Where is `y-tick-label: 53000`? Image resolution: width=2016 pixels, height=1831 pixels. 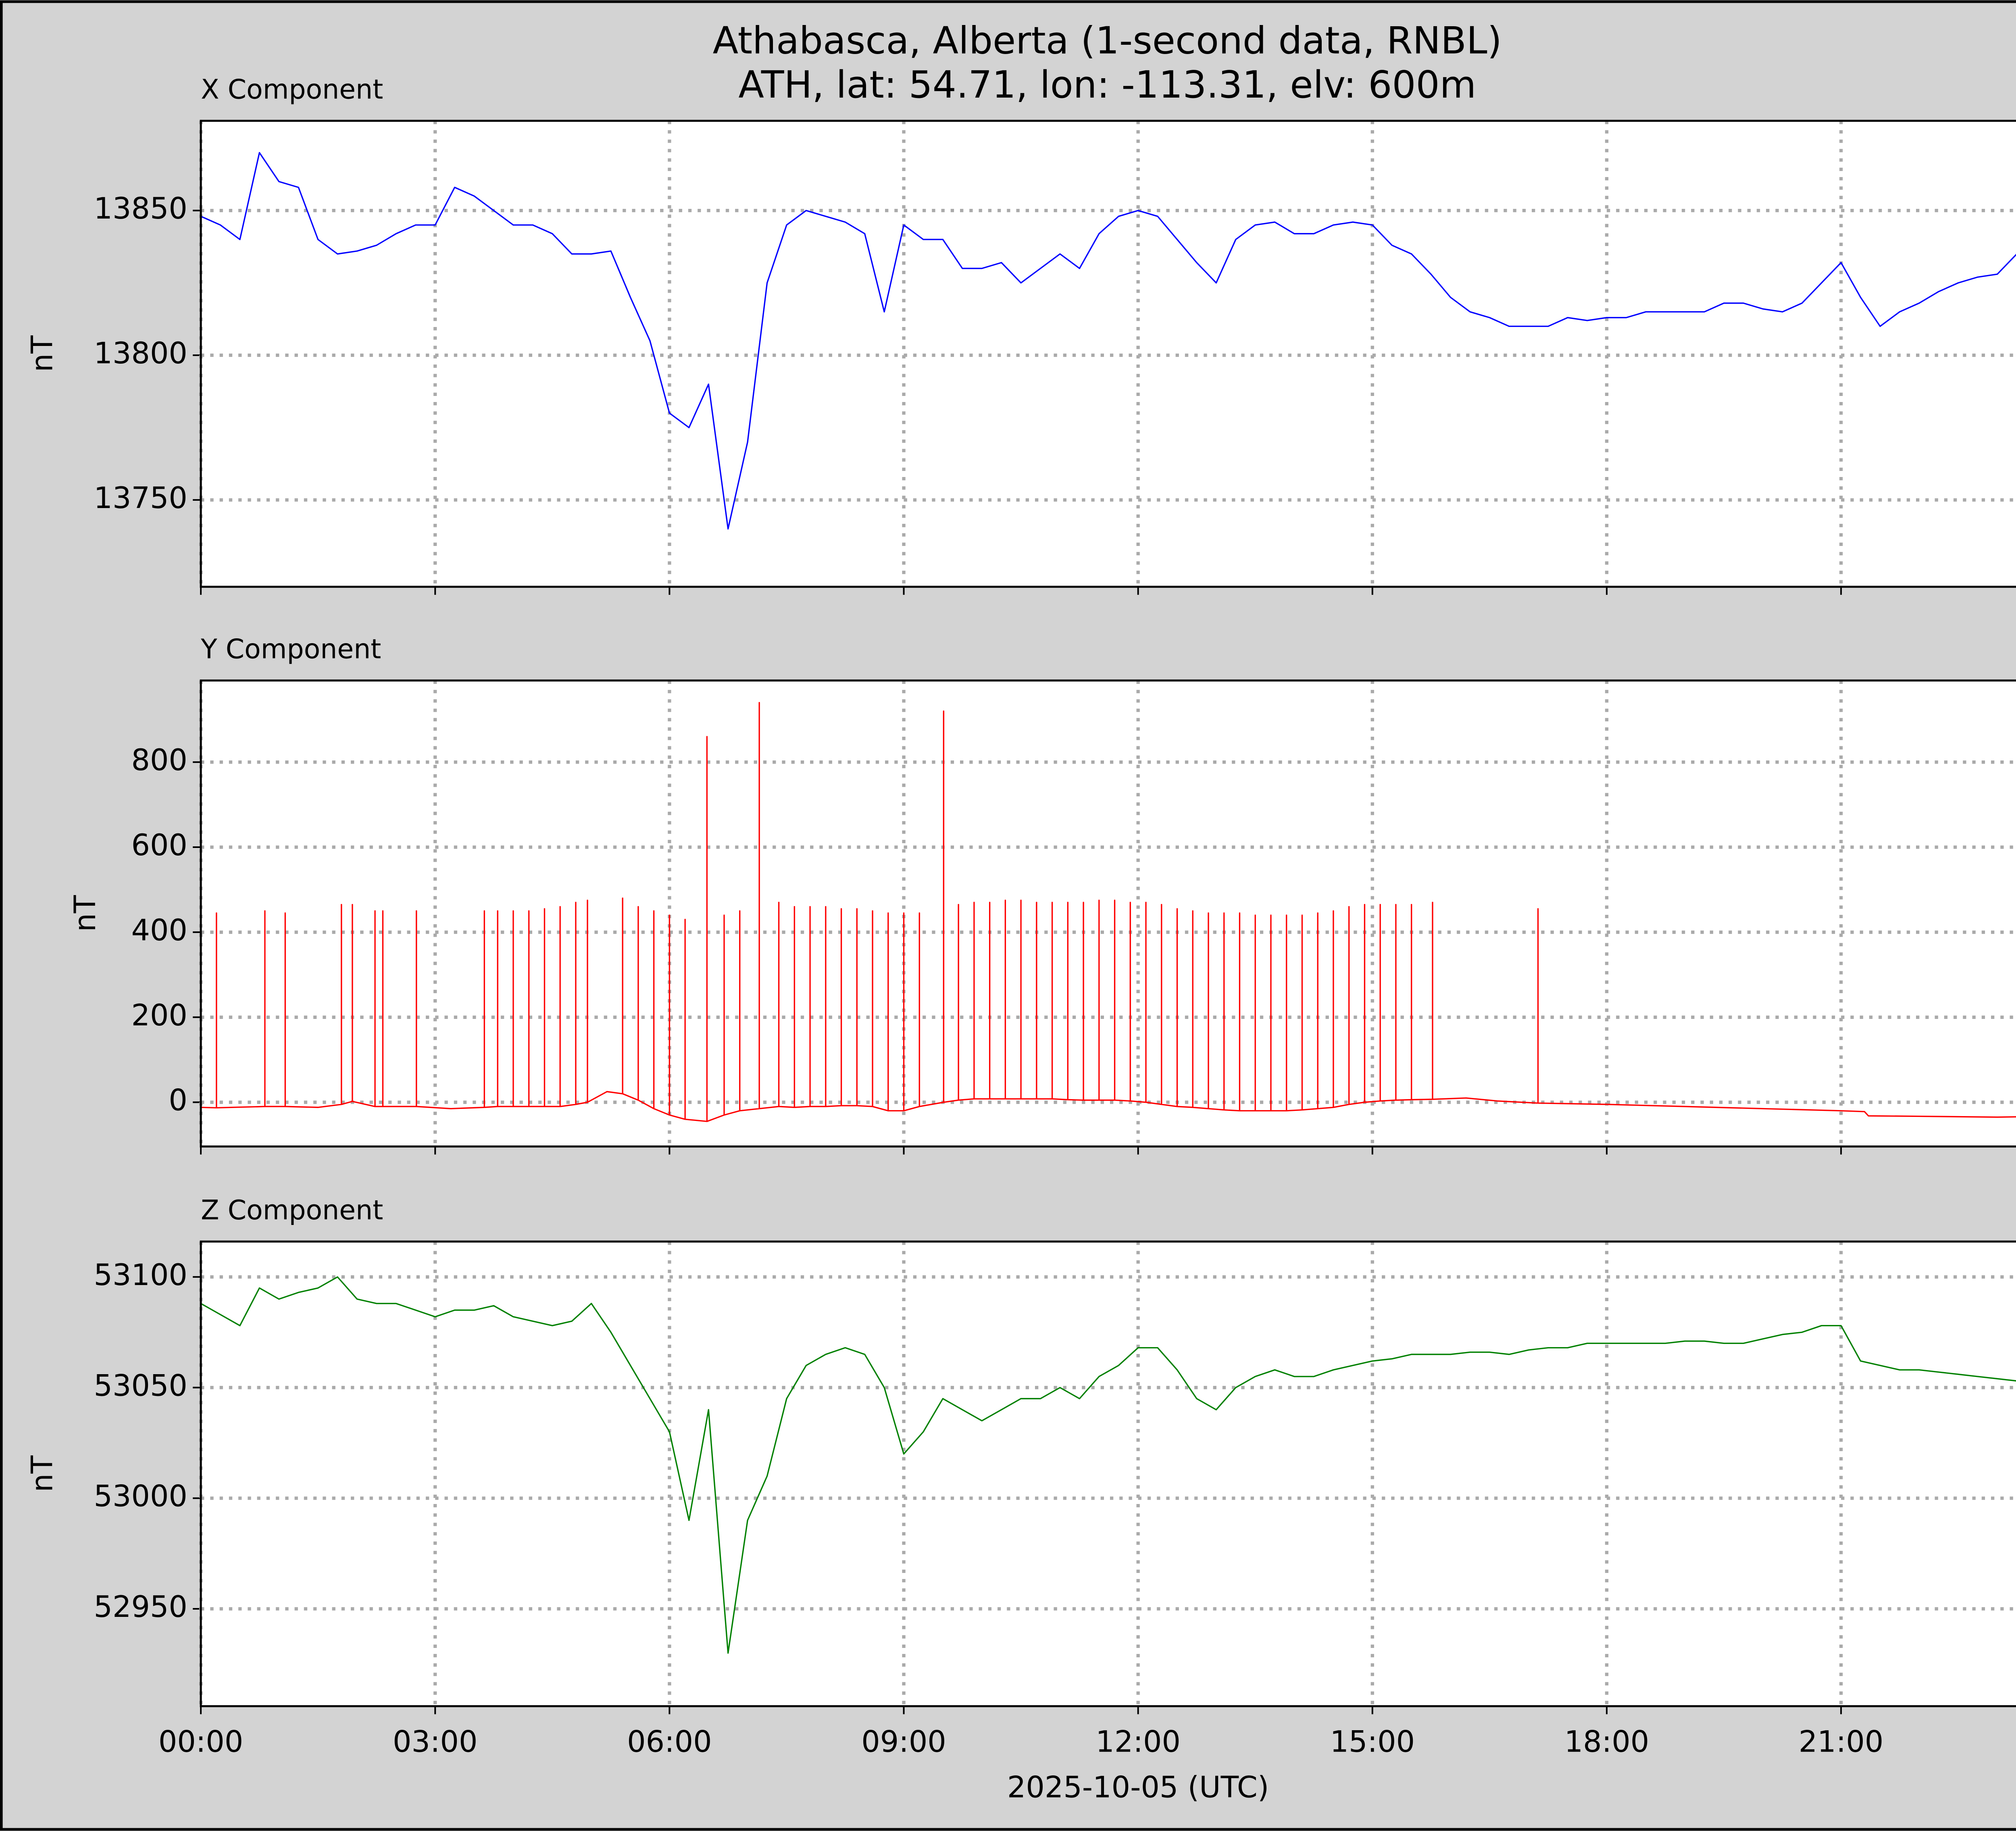
y-tick-label: 53000 is located at coordinates (141, 1496).